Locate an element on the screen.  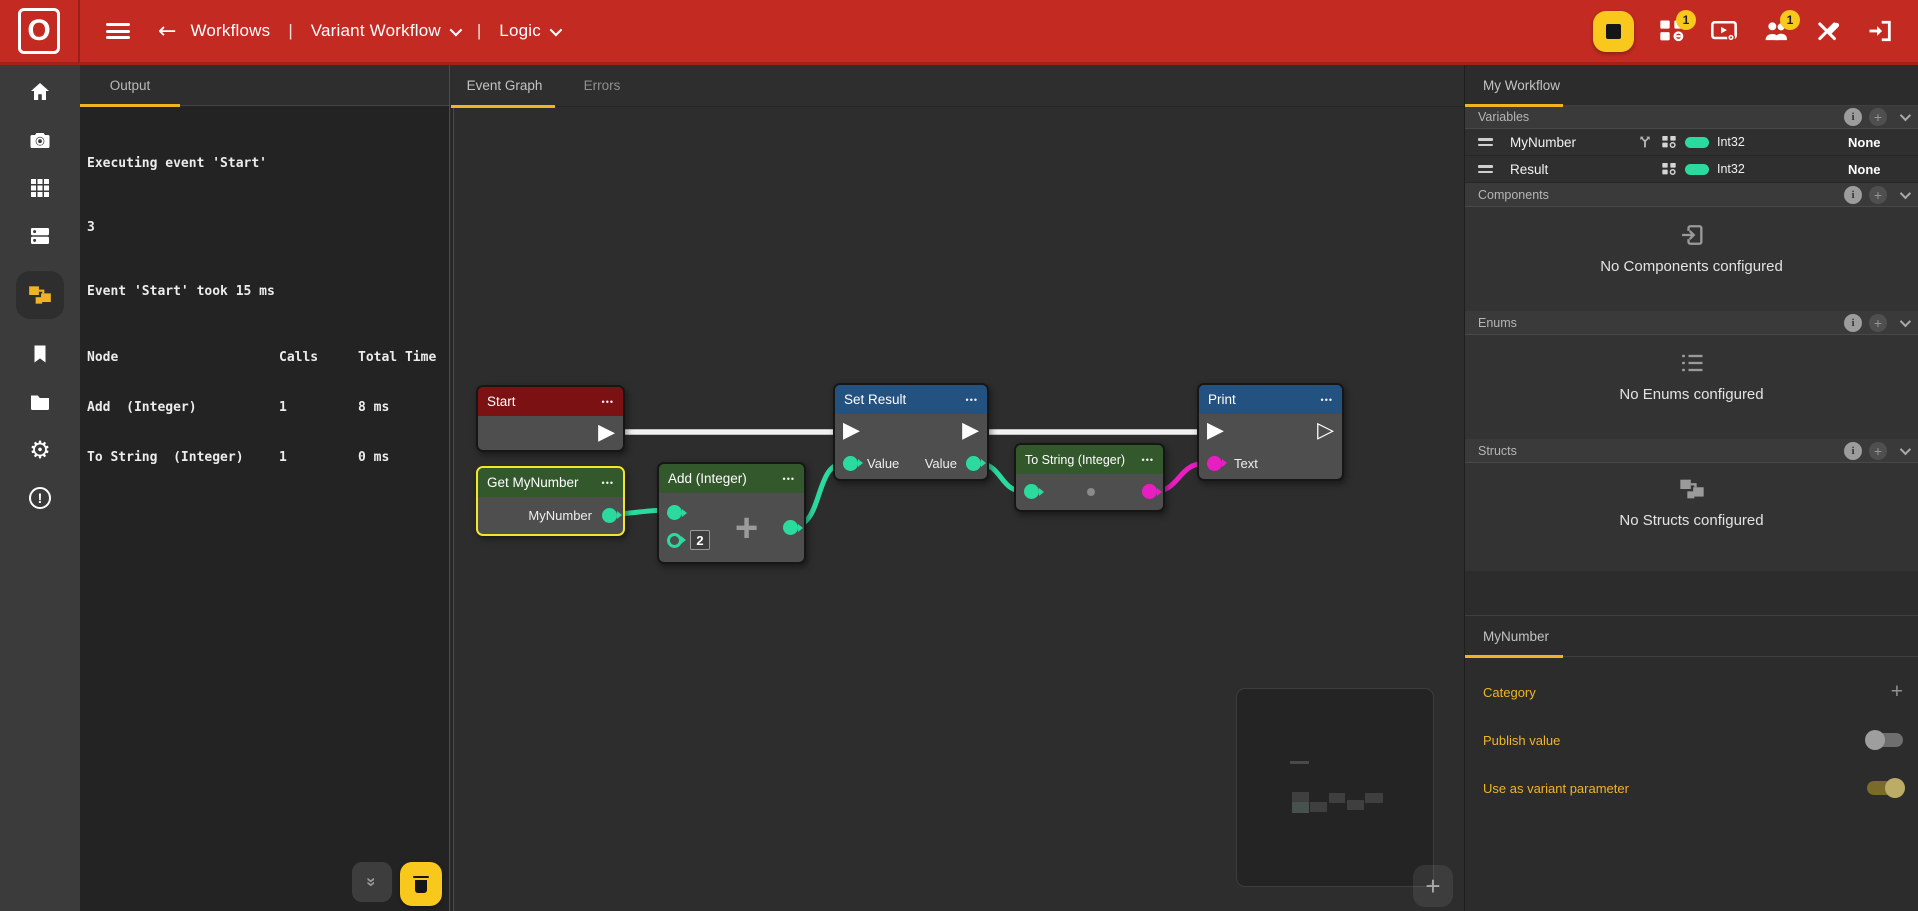
collaborators-button: 1 is located at coordinates (1781, 27).